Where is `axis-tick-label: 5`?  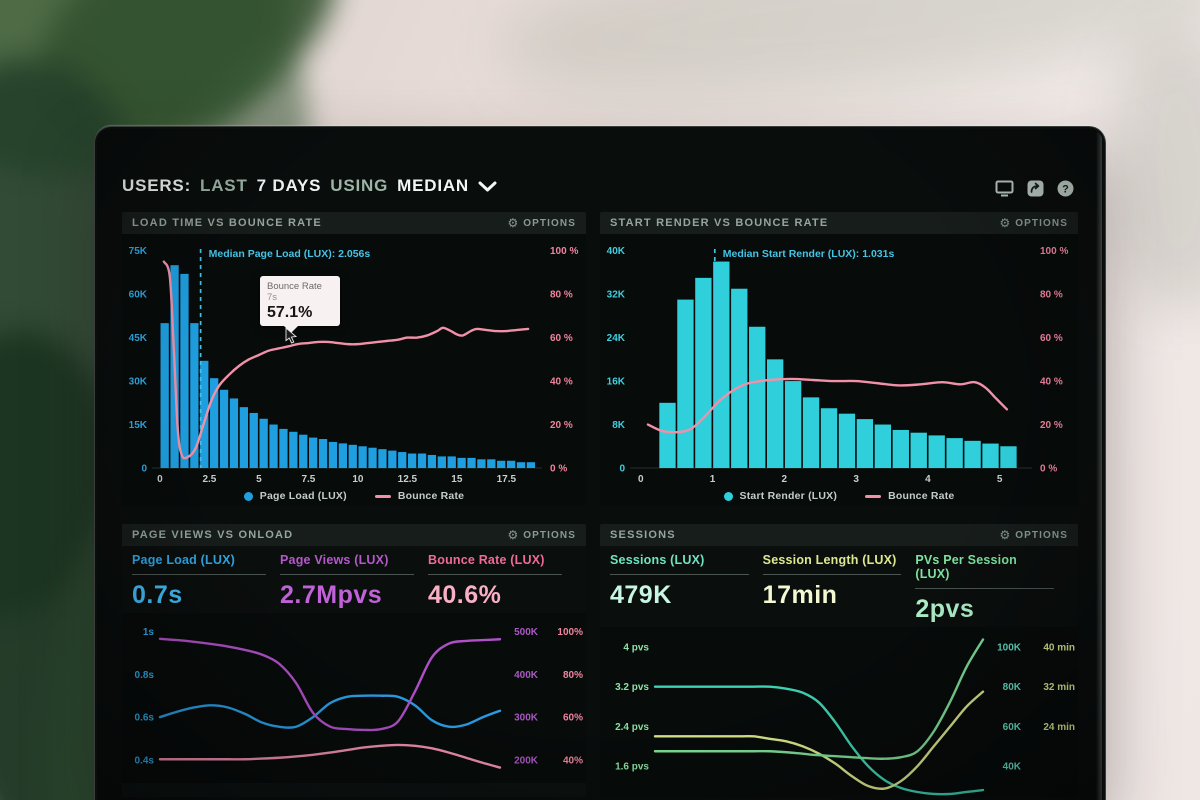
axis-tick-label: 5 is located at coordinates (1000, 479).